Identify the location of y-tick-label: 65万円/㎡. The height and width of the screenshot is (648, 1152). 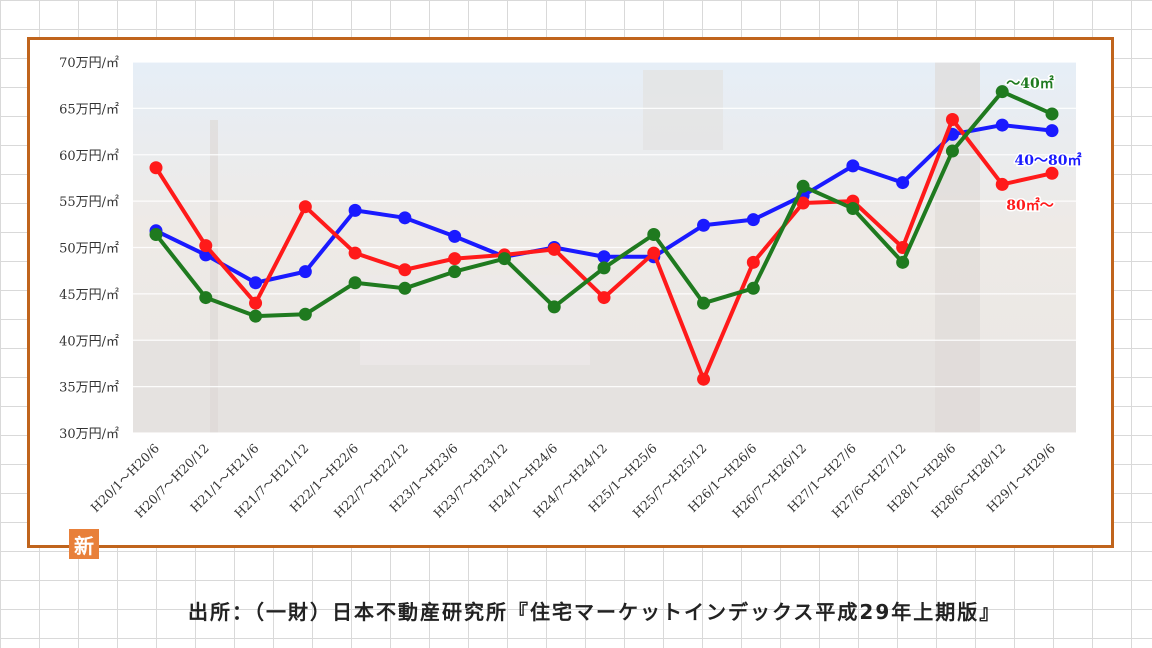
(89, 109).